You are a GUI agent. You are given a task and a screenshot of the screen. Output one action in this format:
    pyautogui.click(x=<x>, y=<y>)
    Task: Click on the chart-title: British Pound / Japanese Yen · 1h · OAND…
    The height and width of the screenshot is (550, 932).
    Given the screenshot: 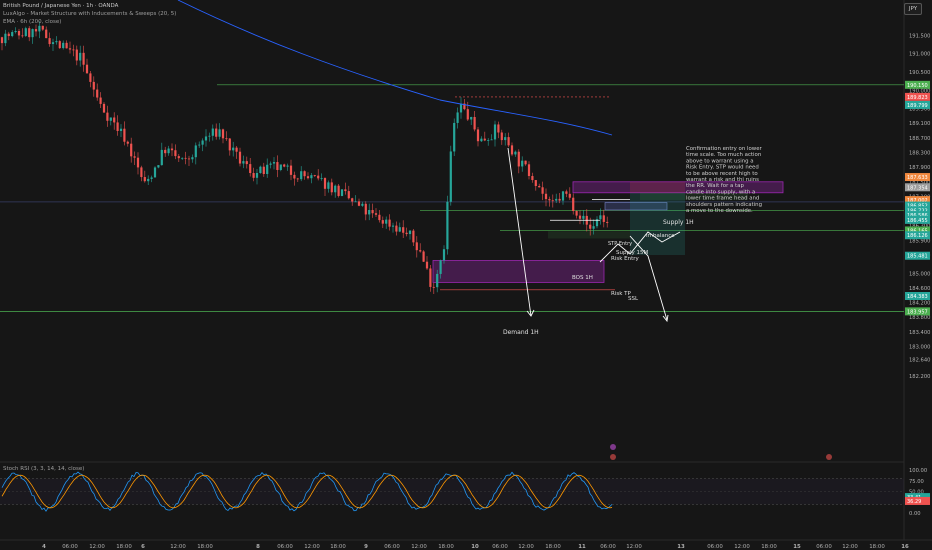 What is the action you would take?
    pyautogui.click(x=61, y=6)
    